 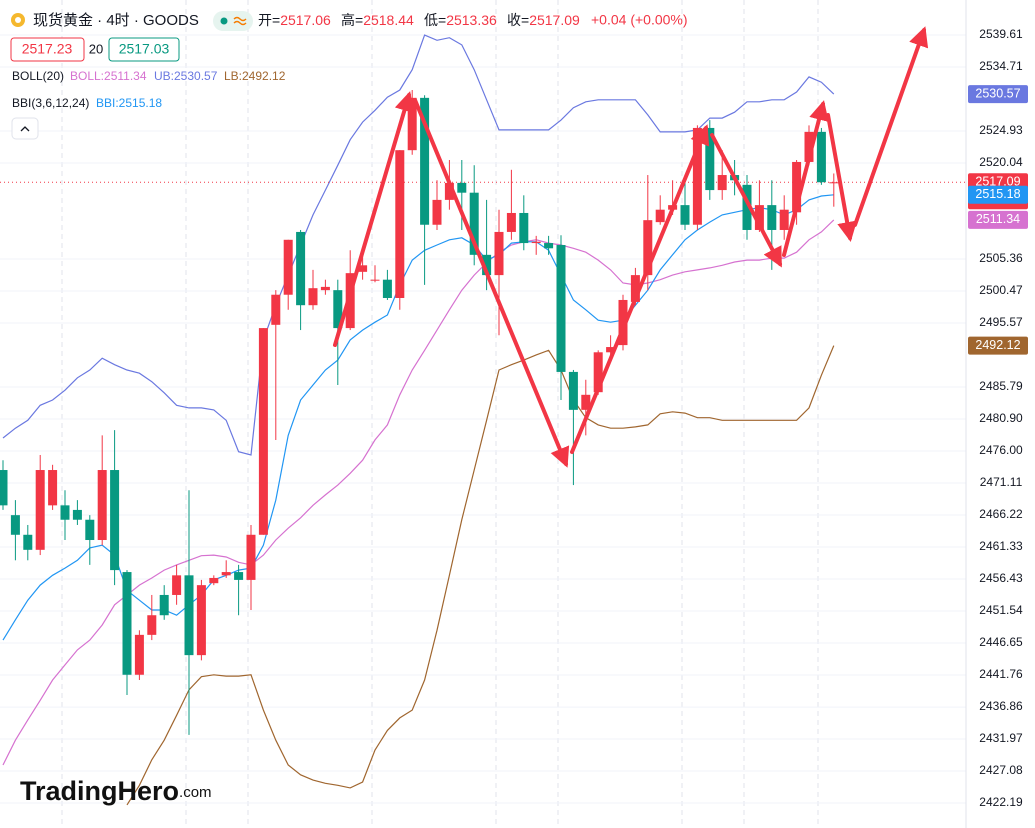 I want to click on ohlc-key: 开=, so click(x=269, y=20).